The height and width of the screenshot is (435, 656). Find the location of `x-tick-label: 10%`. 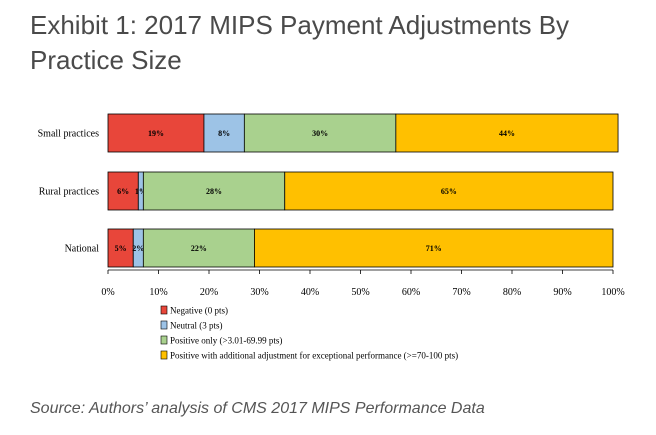

x-tick-label: 10% is located at coordinates (158, 292).